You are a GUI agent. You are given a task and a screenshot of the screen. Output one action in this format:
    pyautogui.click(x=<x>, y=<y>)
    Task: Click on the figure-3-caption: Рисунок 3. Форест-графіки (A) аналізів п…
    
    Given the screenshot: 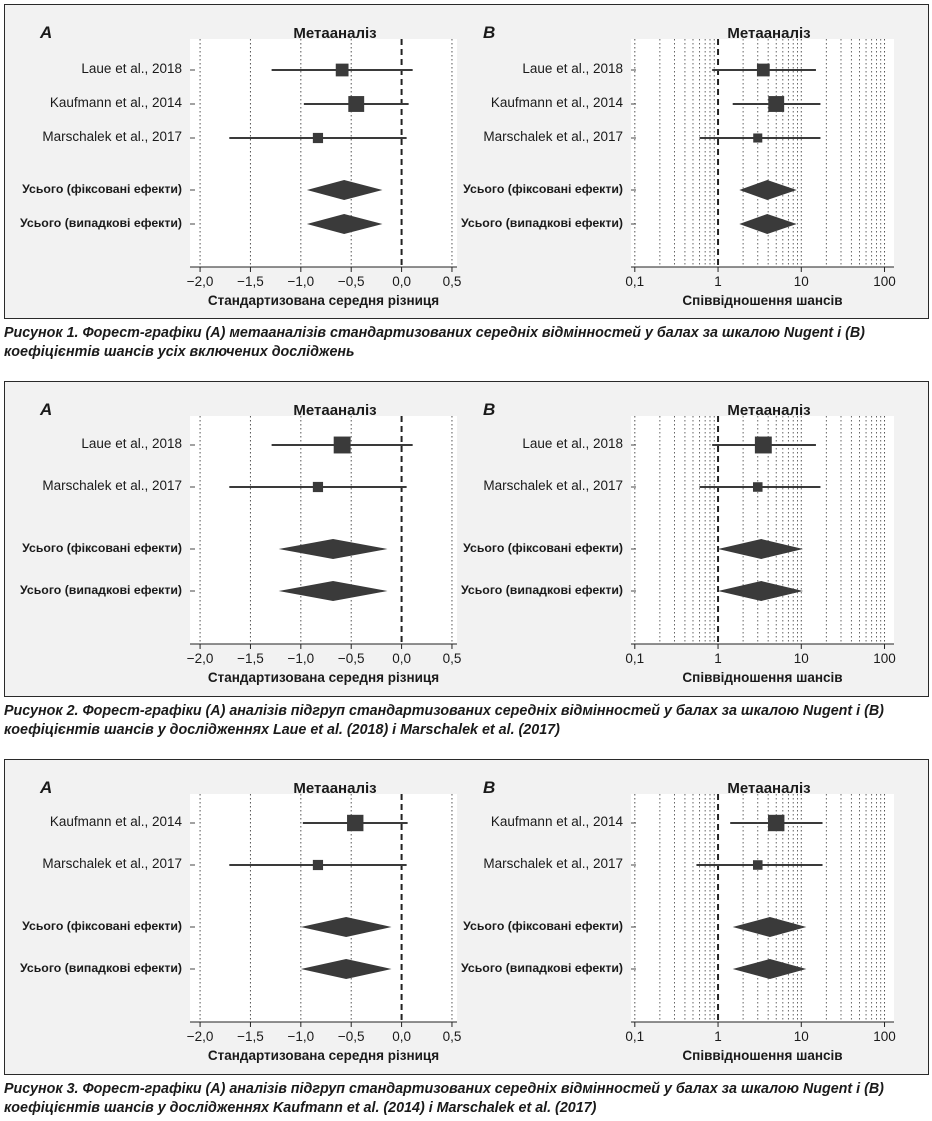 What is the action you would take?
    pyautogui.click(x=444, y=1098)
    